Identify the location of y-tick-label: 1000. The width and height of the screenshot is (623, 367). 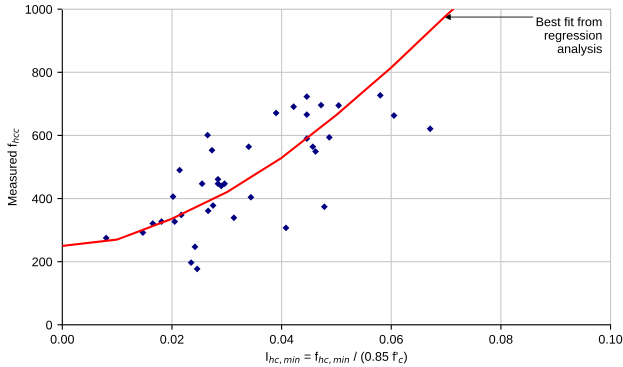
(39, 9).